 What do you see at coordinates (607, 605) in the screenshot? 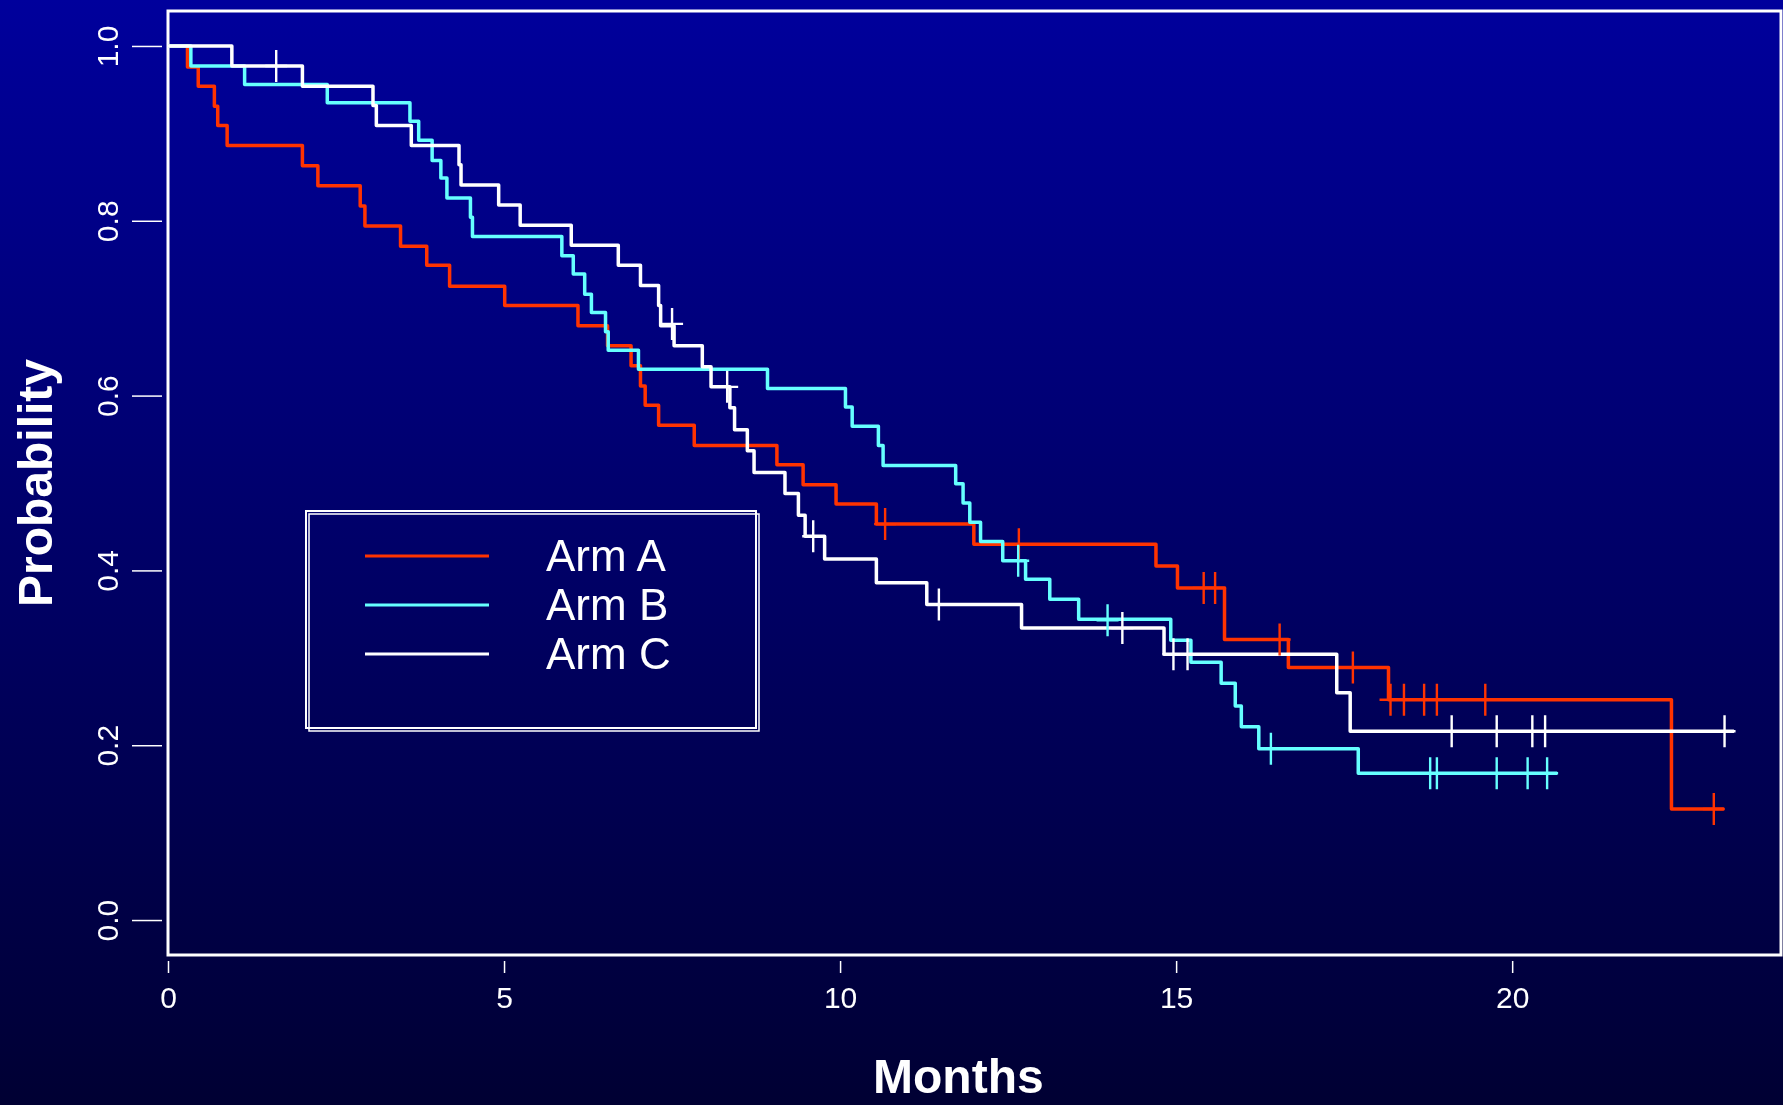
I see `legend-label: Arm B` at bounding box center [607, 605].